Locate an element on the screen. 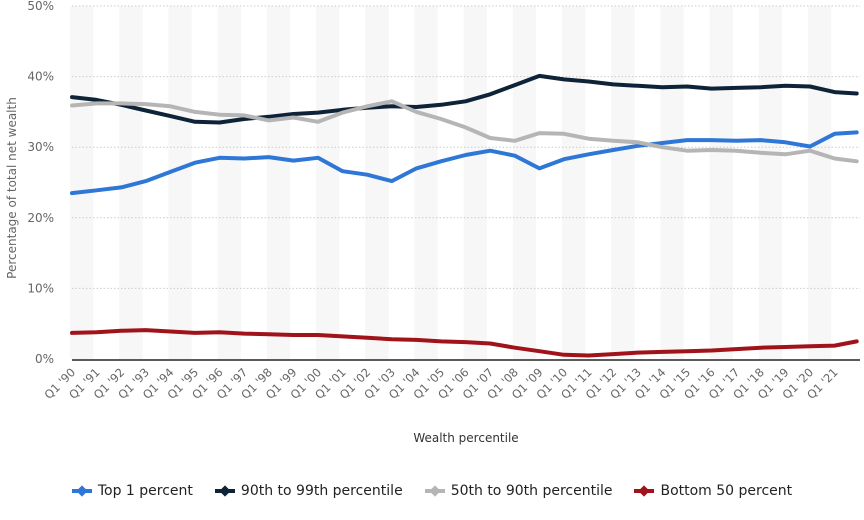  series-line-bottom-50-percent is located at coordinates (464, 343).